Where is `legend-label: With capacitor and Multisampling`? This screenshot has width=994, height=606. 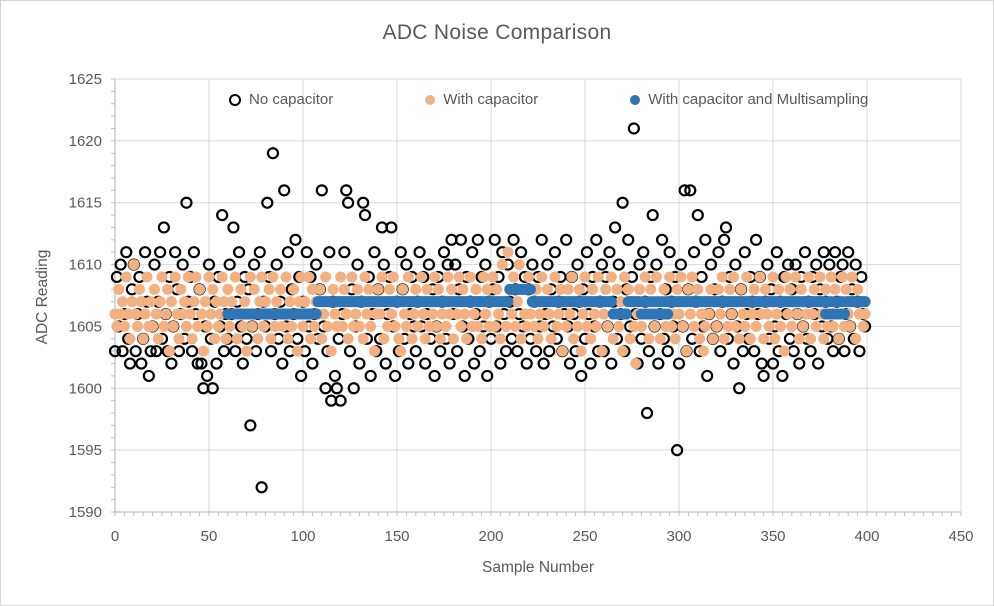
legend-label: With capacitor and Multisampling is located at coordinates (758, 99).